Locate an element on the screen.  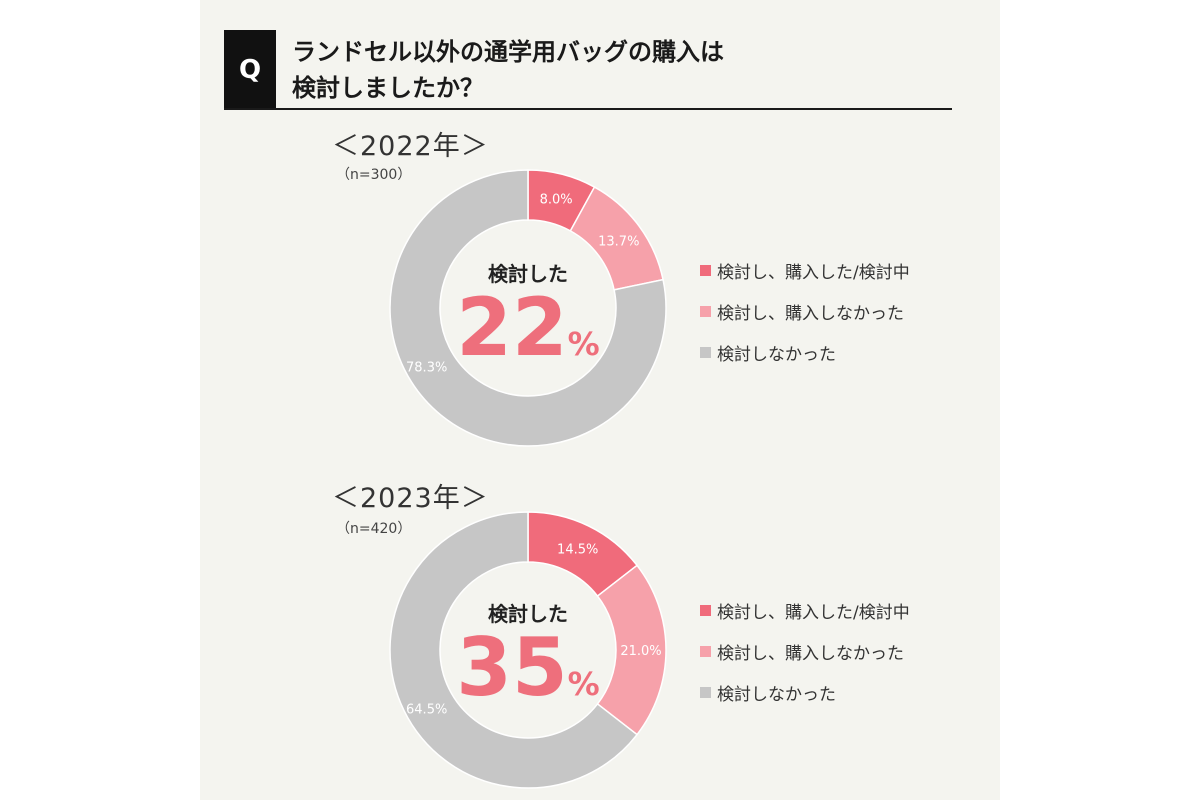
donut-svg: 14.5% 21.0% 64.5% is located at coordinates (528, 650).